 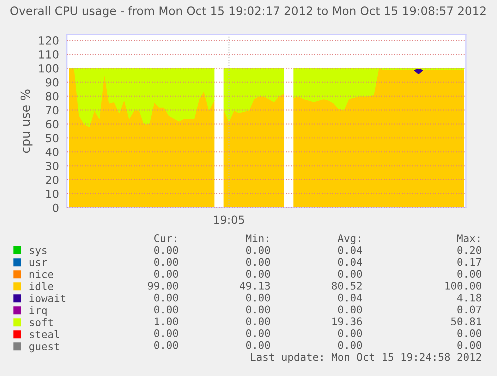 I want to click on y-tick-label: 90, so click(x=52, y=82).